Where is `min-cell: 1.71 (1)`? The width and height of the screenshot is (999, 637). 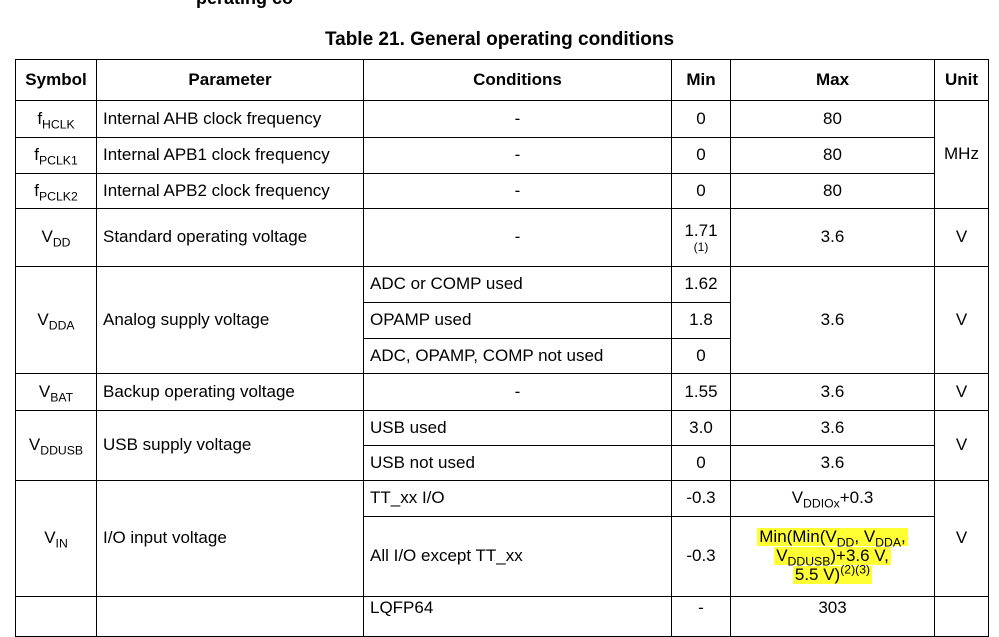
min-cell: 1.71 (1) is located at coordinates (701, 237).